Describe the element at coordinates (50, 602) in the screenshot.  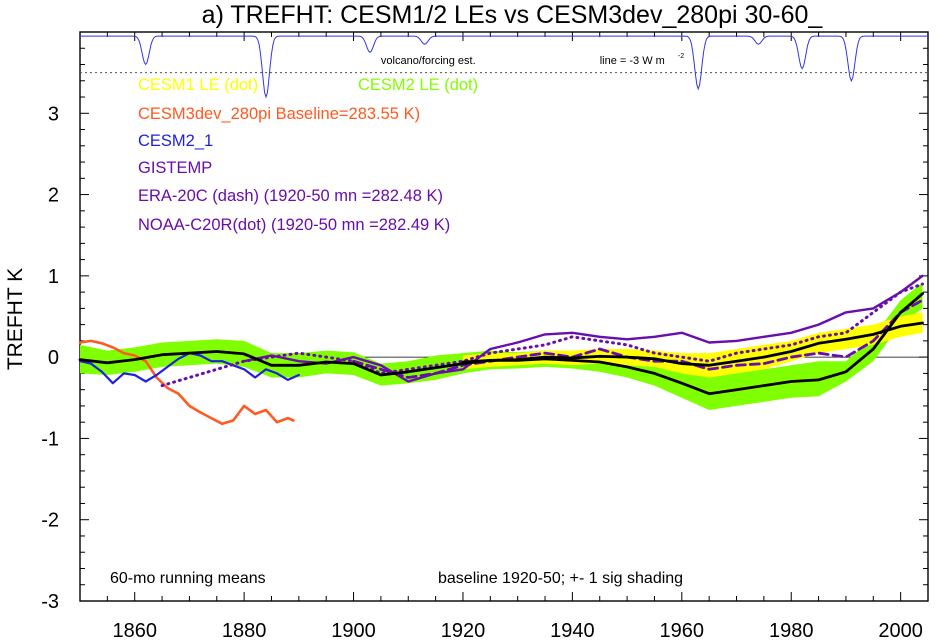
I see `y-tick-label: -3` at that location.